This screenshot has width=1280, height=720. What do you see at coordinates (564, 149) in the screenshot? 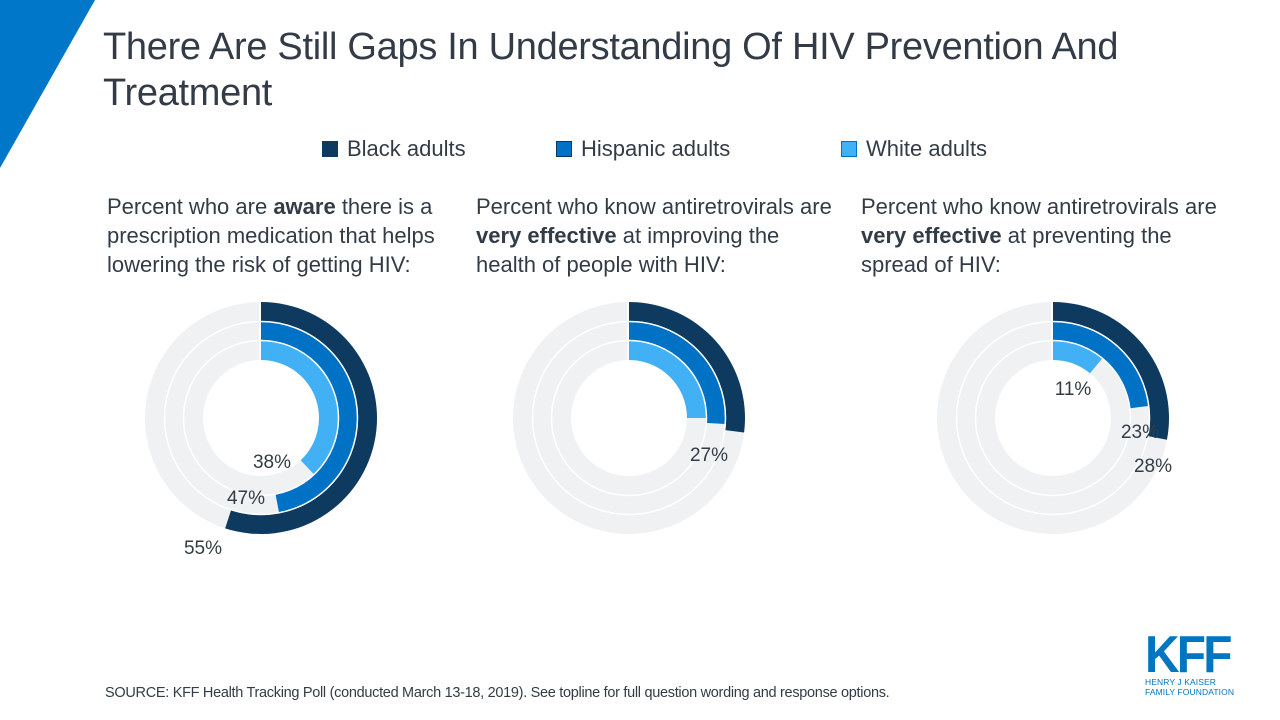
I see `legend-swatch-hispanic-adults` at bounding box center [564, 149].